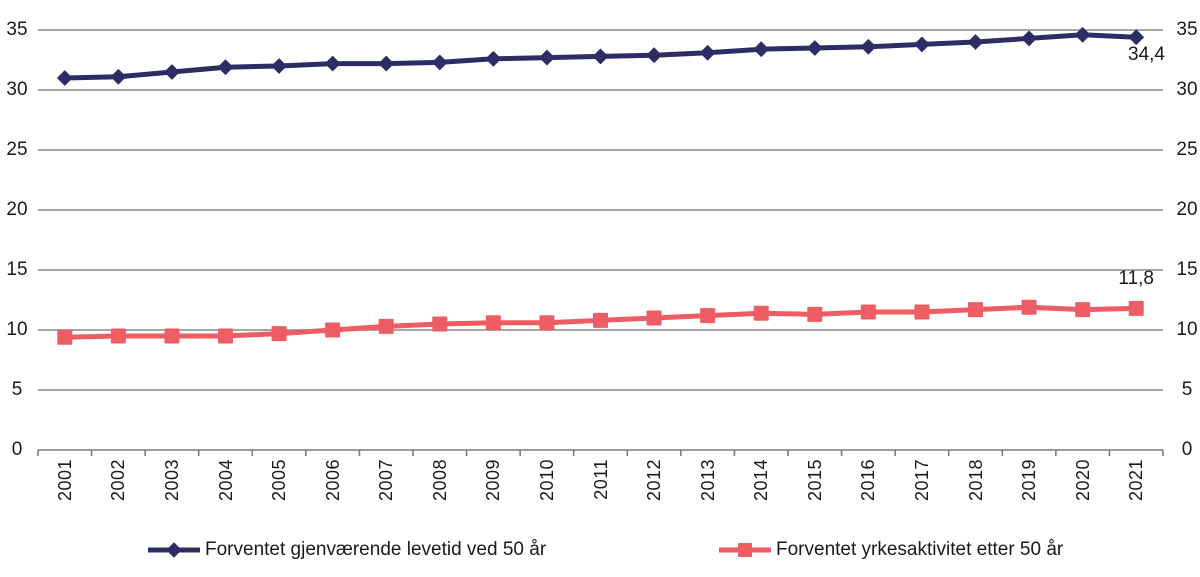  What do you see at coordinates (920, 549) in the screenshot?
I see `legend-label-yrkesaktivitet: Forventet yrkesaktivitet etter 50 år` at bounding box center [920, 549].